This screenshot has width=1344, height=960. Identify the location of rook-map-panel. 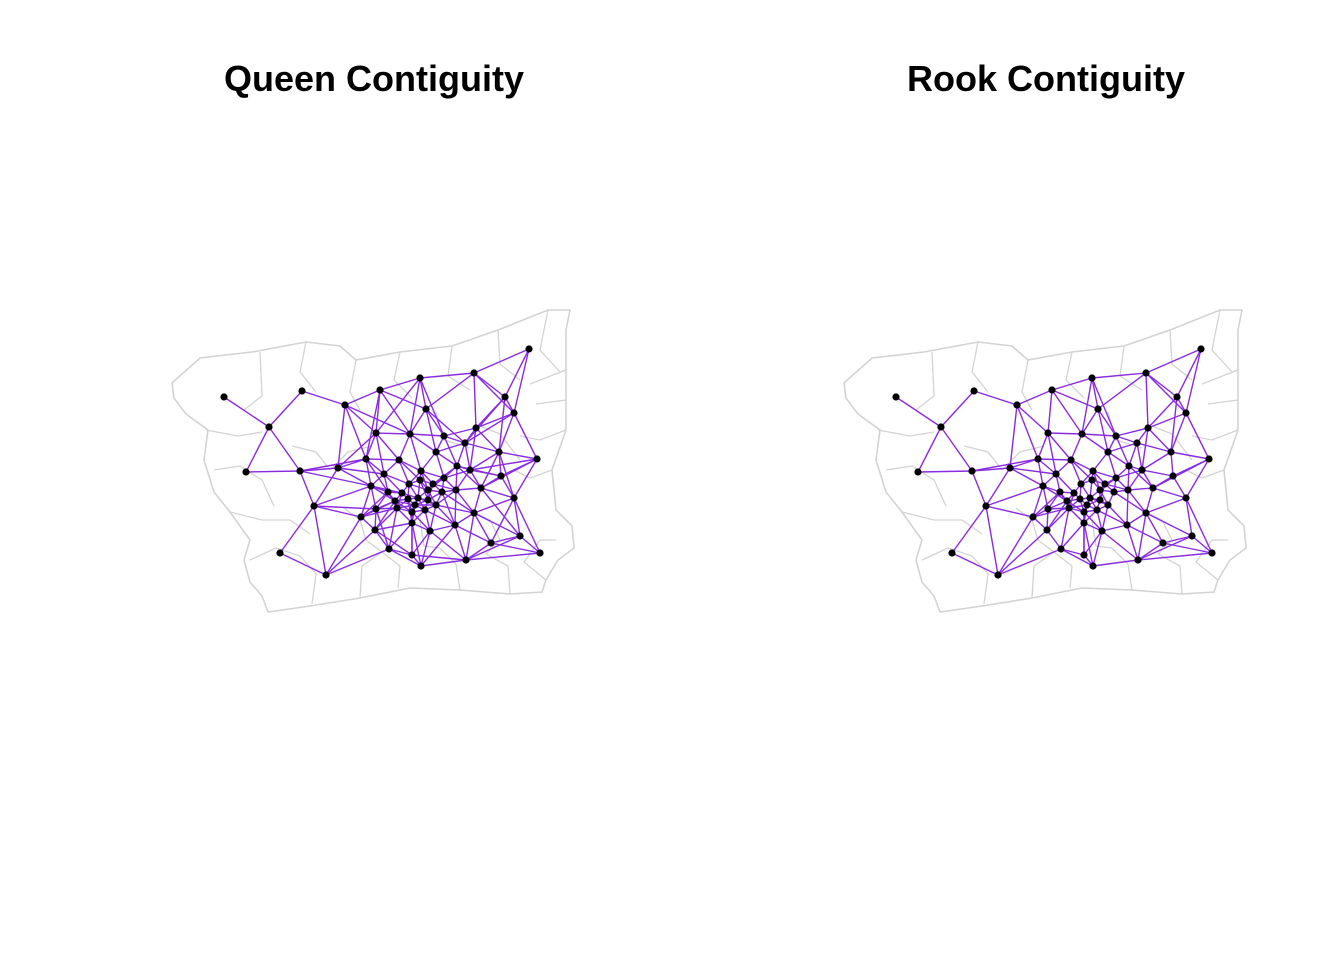
(1045, 461).